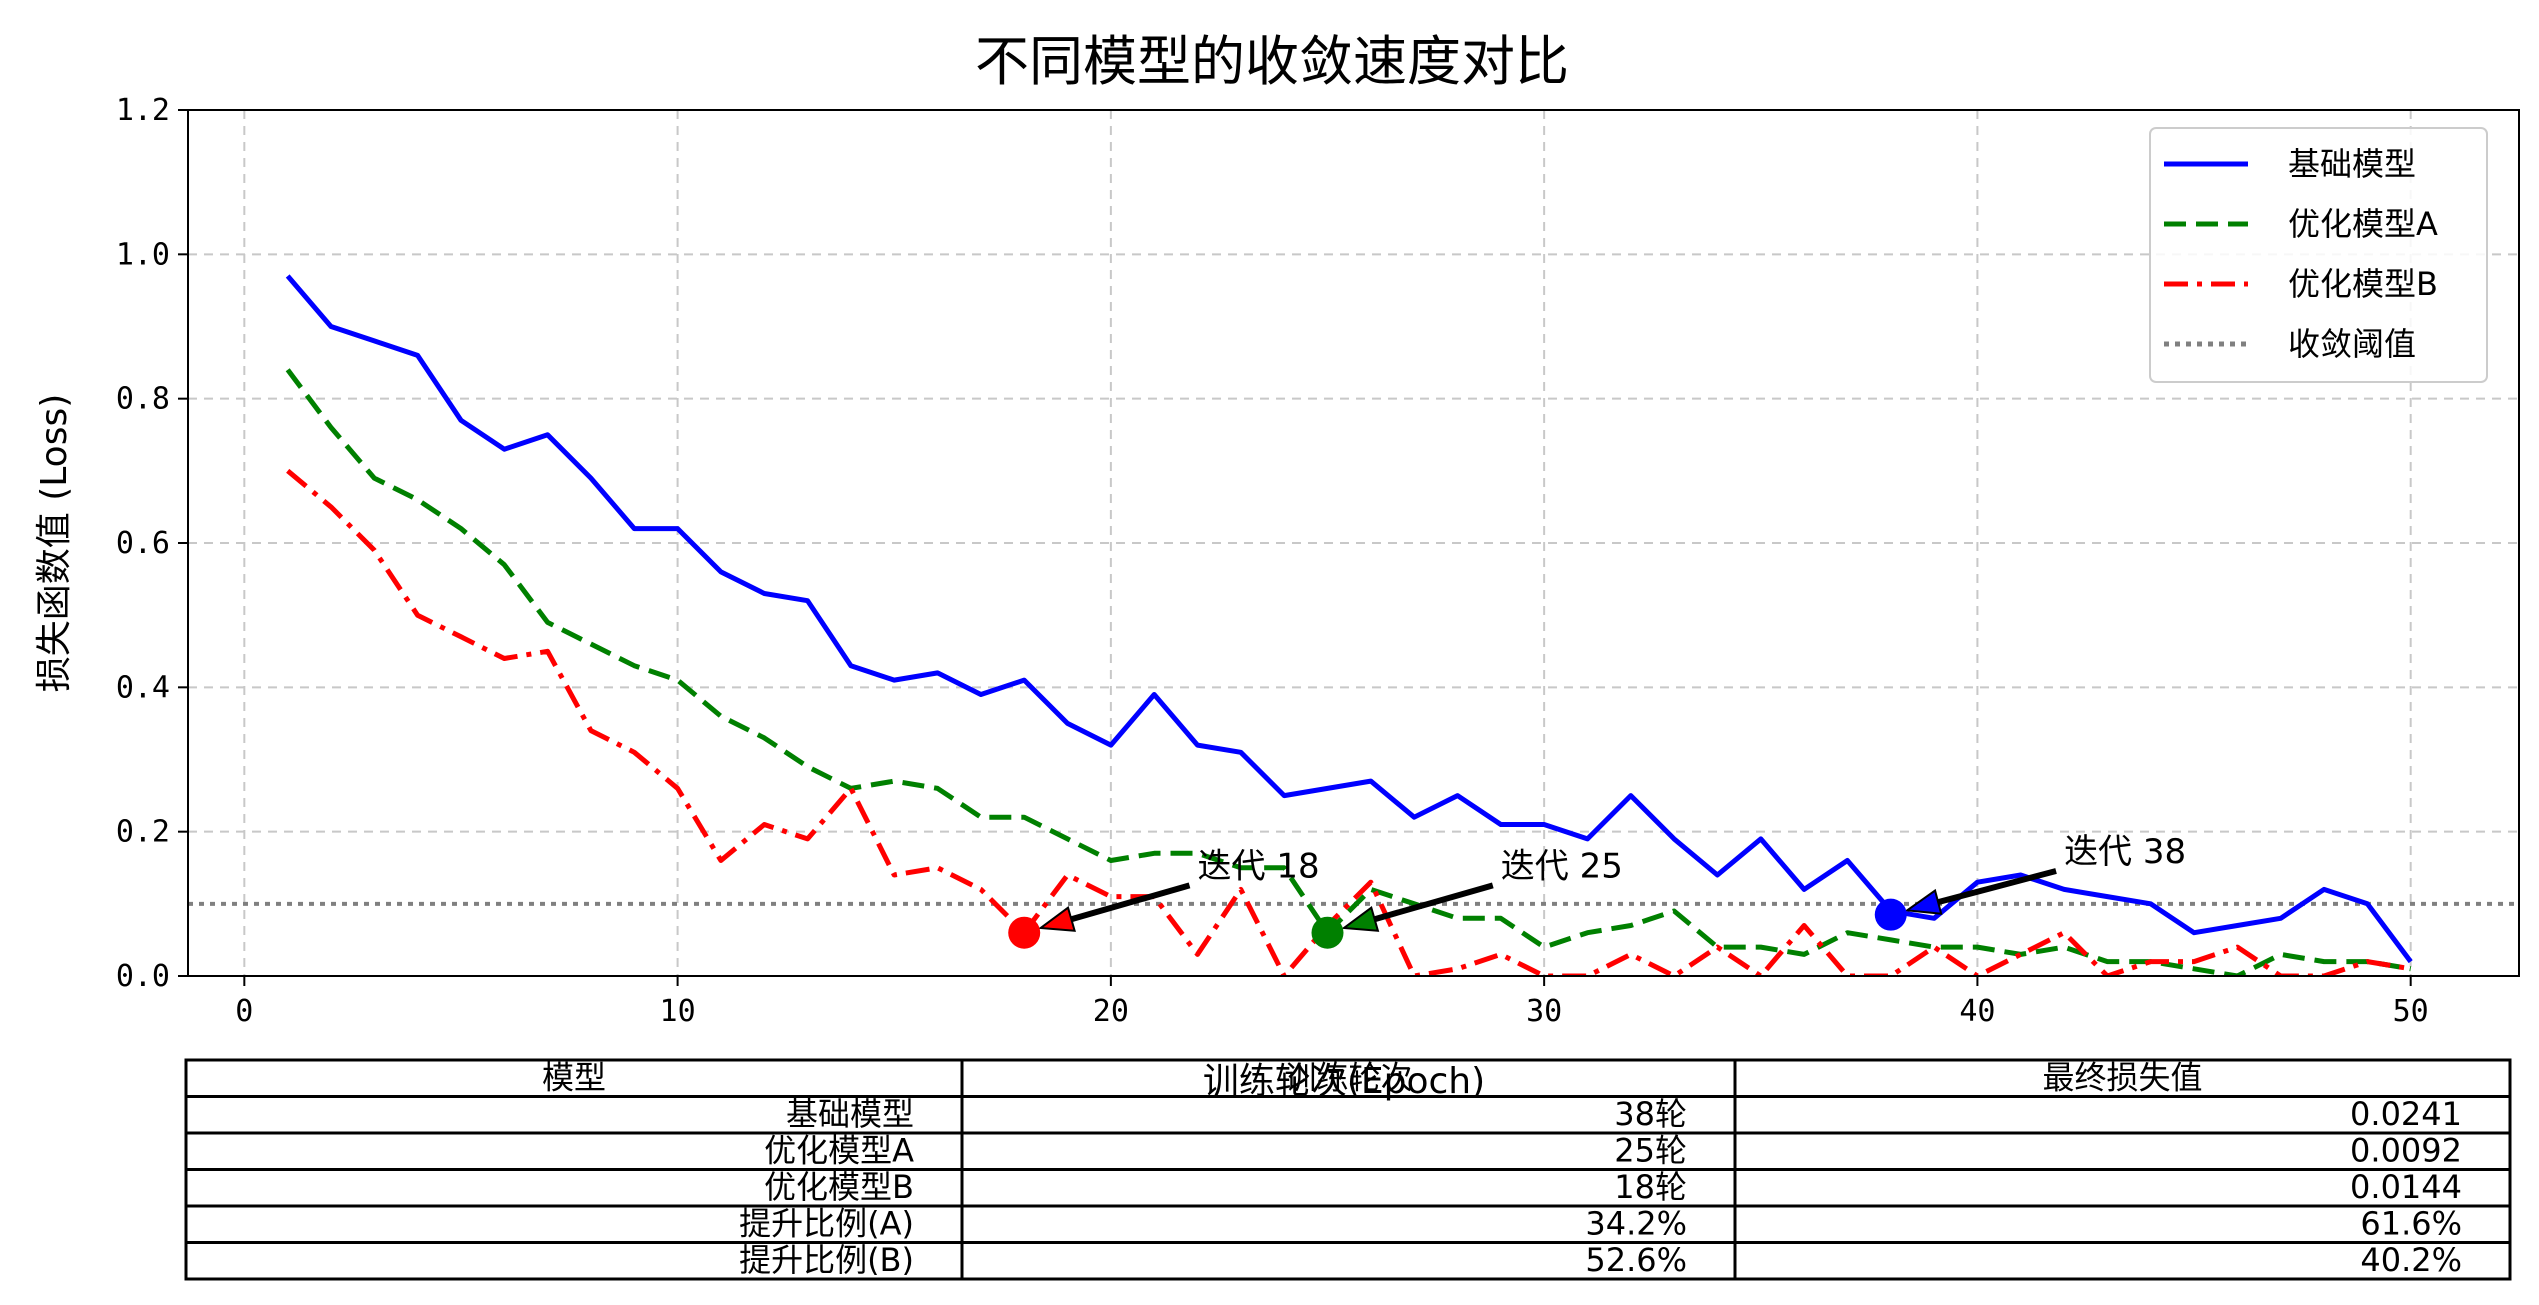 The height and width of the screenshot is (1305, 2539). I want to click on table-cell: 0.0092, so click(2406, 1151).